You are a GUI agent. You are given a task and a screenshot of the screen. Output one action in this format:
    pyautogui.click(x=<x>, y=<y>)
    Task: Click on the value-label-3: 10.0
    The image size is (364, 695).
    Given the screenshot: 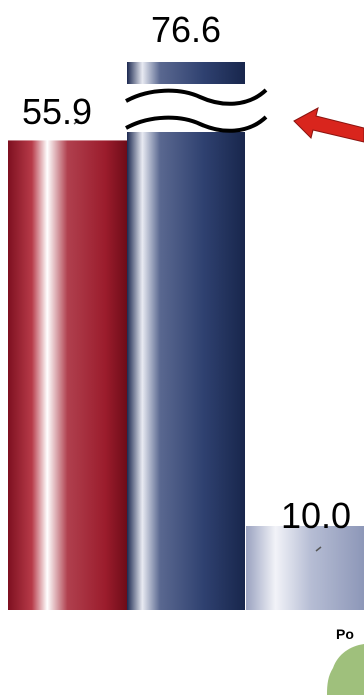 What is the action you would take?
    pyautogui.click(x=316, y=515)
    